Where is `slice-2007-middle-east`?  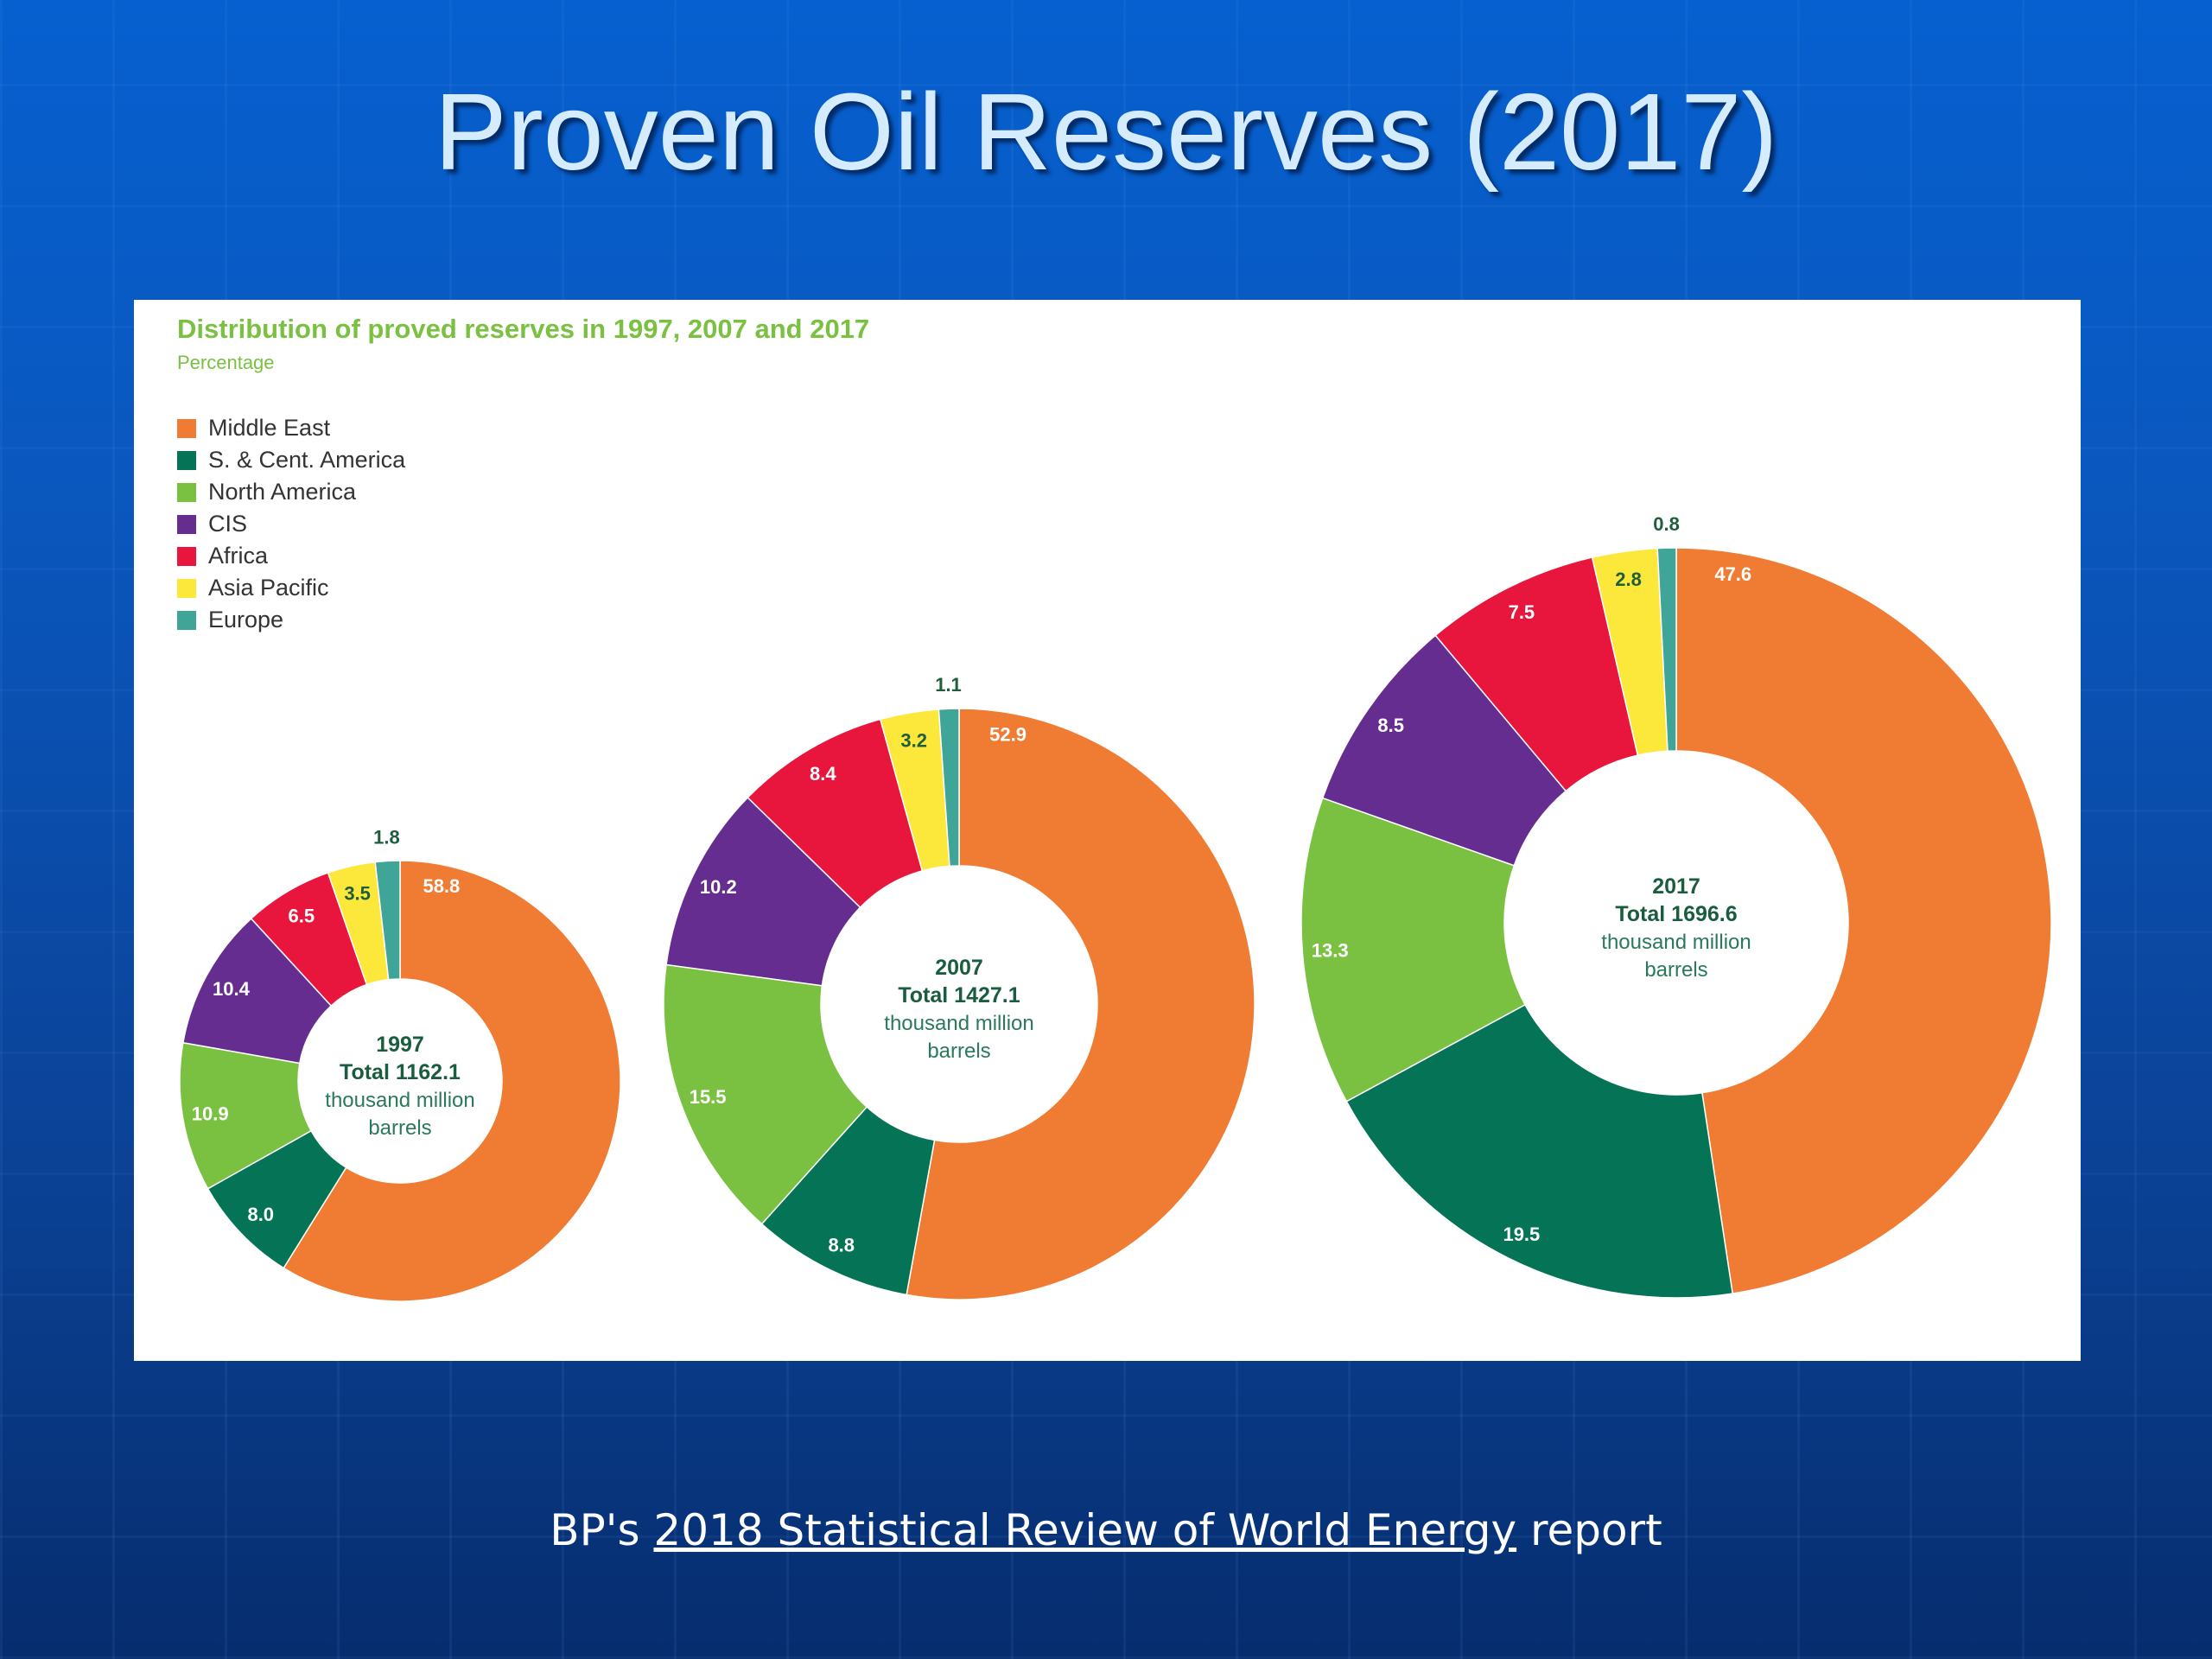
slice-2007-middle-east is located at coordinates (1080, 1004).